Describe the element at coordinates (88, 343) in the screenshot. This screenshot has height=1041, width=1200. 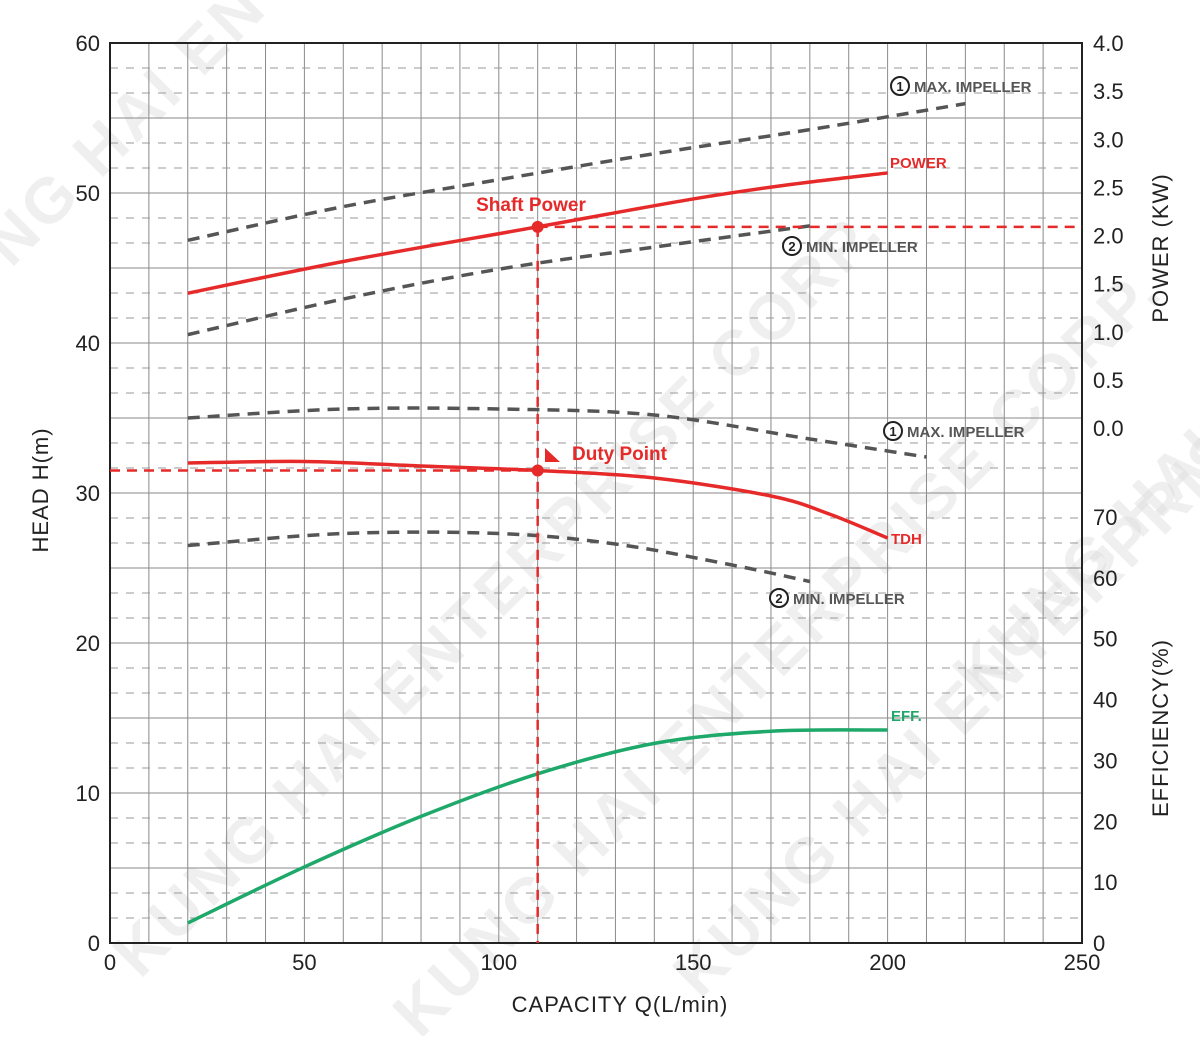
I see `y-left-tick-label: 40` at that location.